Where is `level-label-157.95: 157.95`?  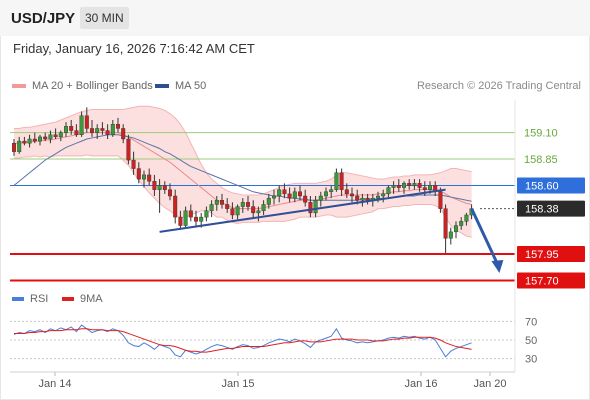
level-label-157.95: 157.95 is located at coordinates (542, 255).